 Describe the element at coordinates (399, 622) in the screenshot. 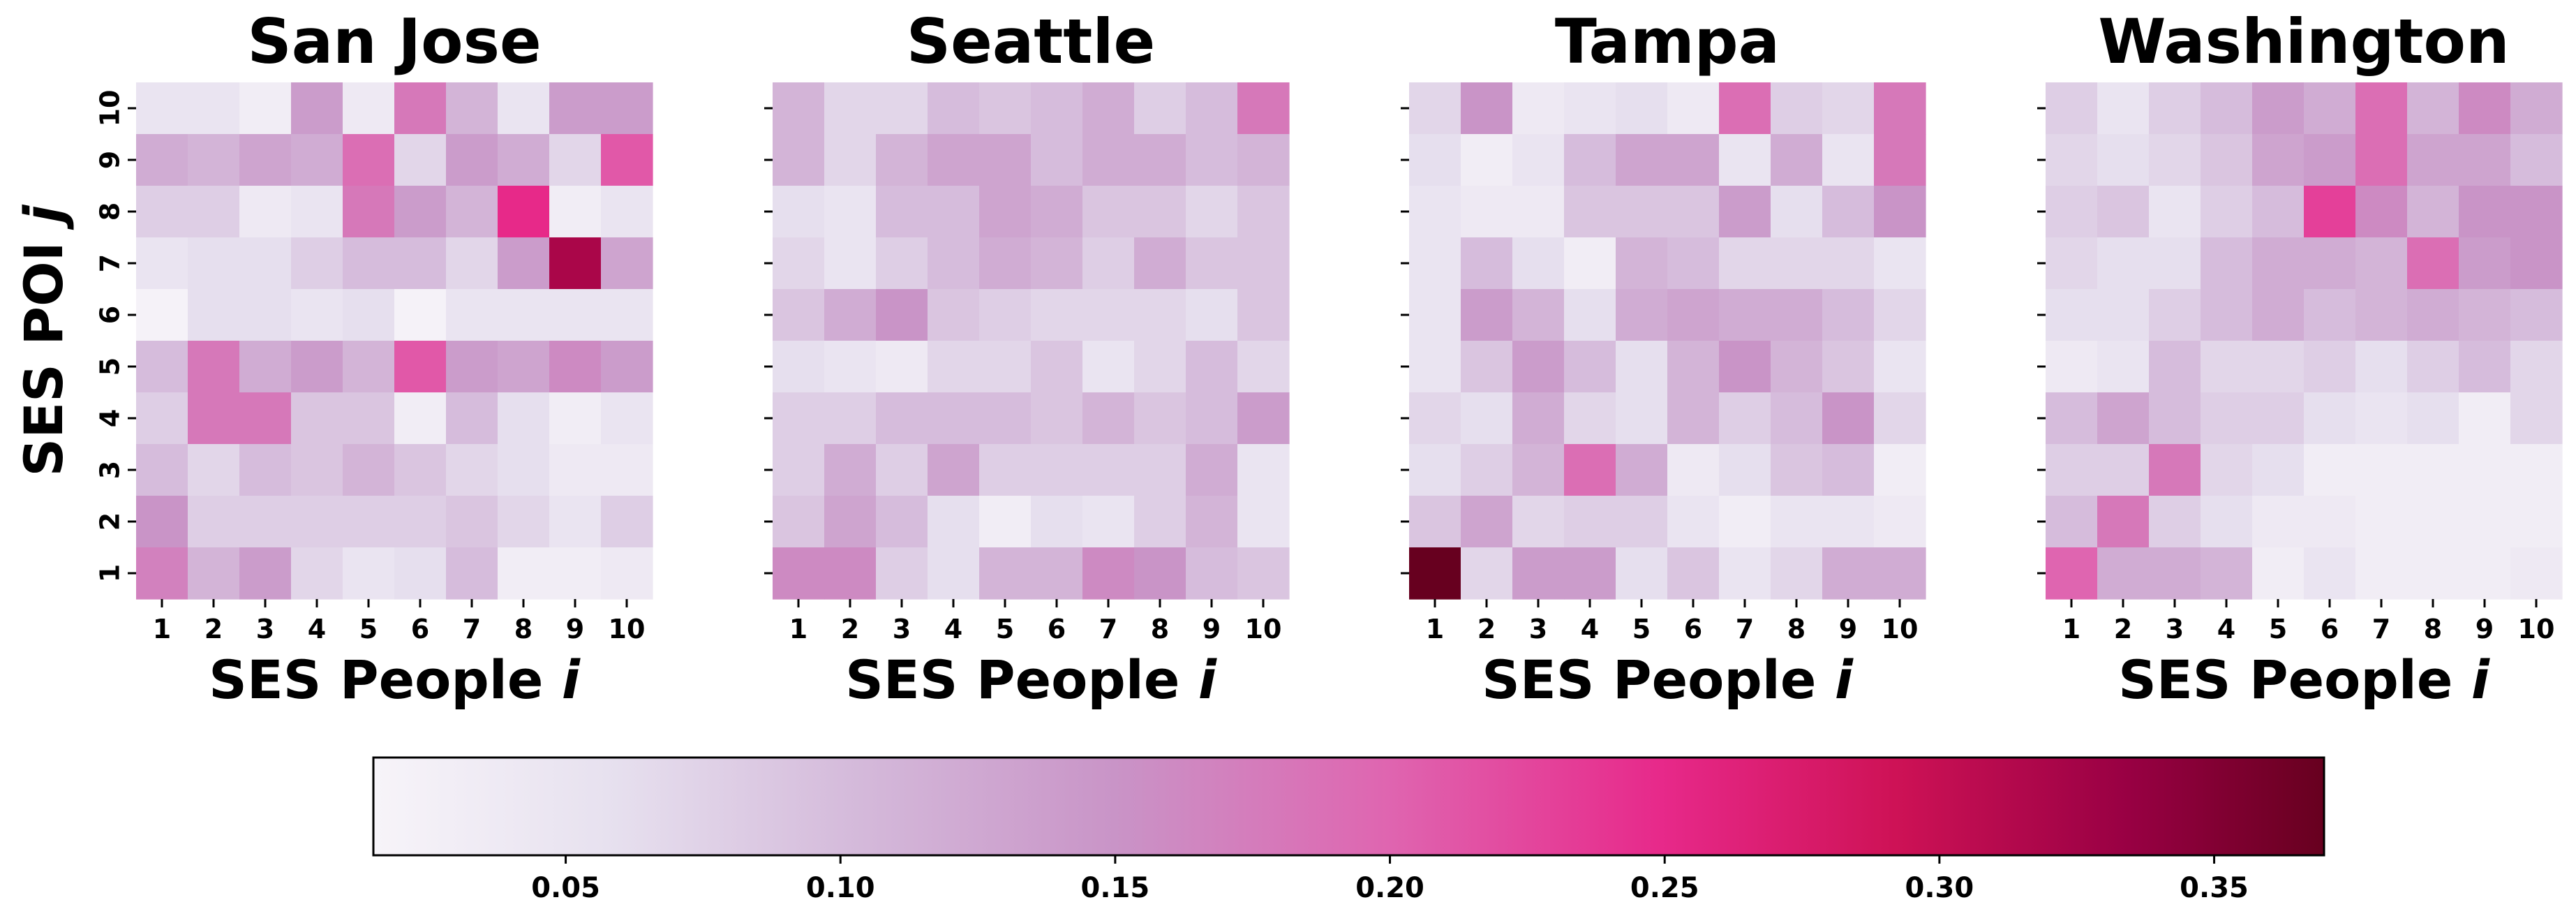

I see `x-tick-labels: 1 2 3 4 5 6 7 8 9 10` at that location.